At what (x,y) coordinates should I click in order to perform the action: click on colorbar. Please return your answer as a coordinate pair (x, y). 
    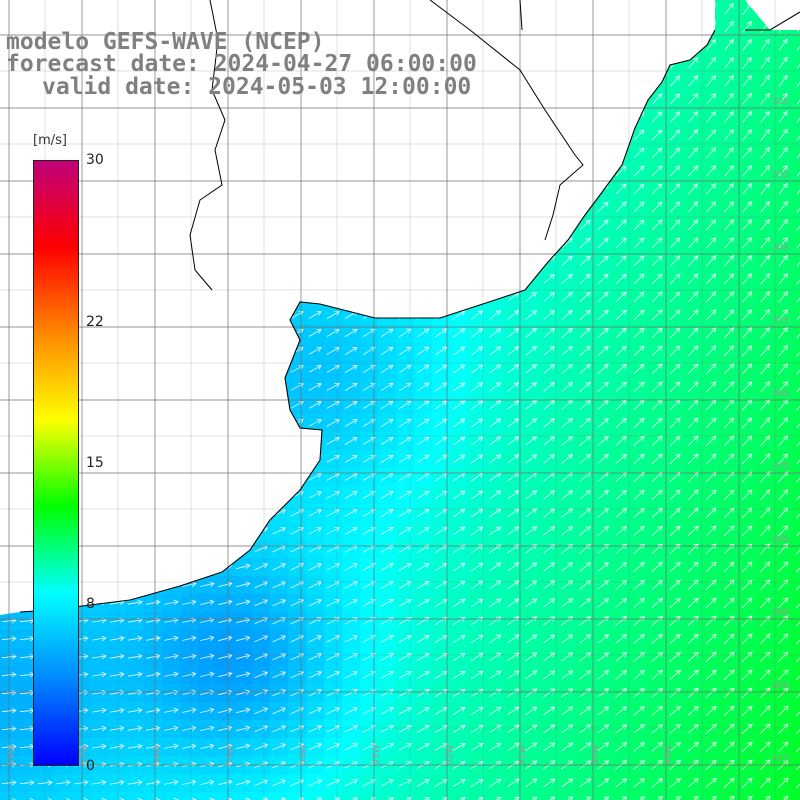
    Looking at the image, I should click on (56, 463).